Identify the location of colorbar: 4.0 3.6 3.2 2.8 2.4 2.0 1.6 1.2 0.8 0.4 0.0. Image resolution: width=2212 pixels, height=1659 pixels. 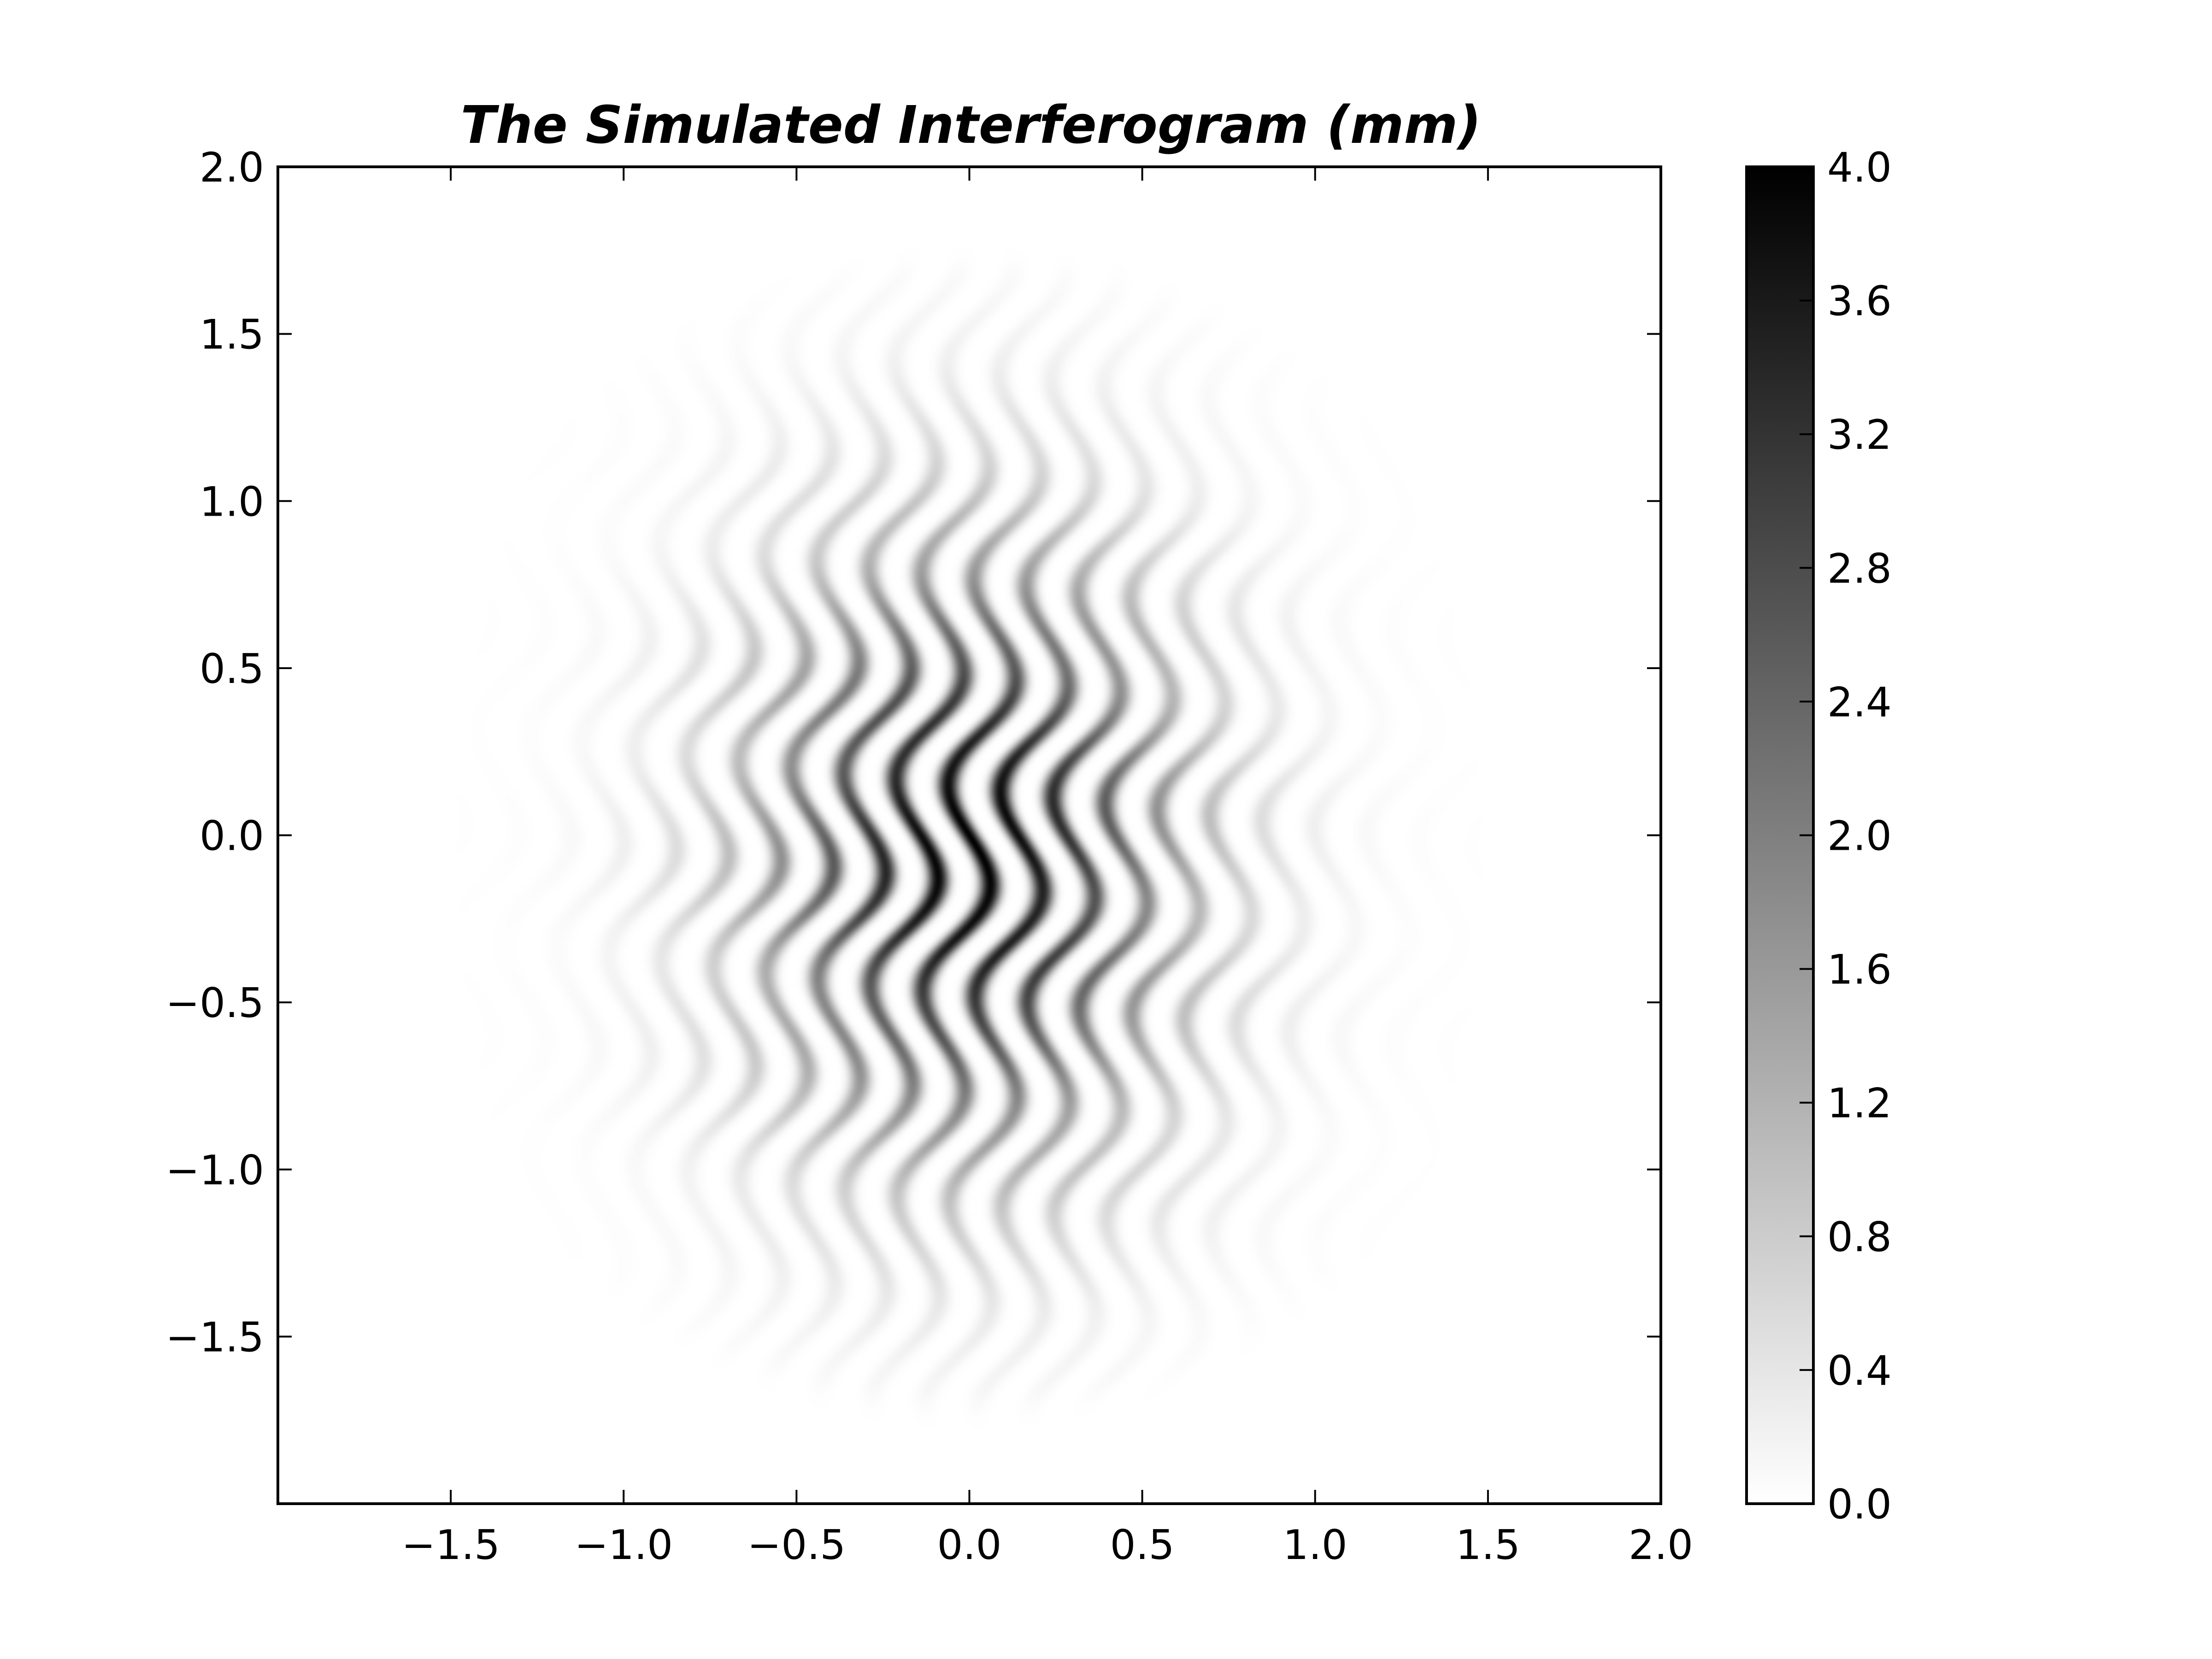
(1818, 836).